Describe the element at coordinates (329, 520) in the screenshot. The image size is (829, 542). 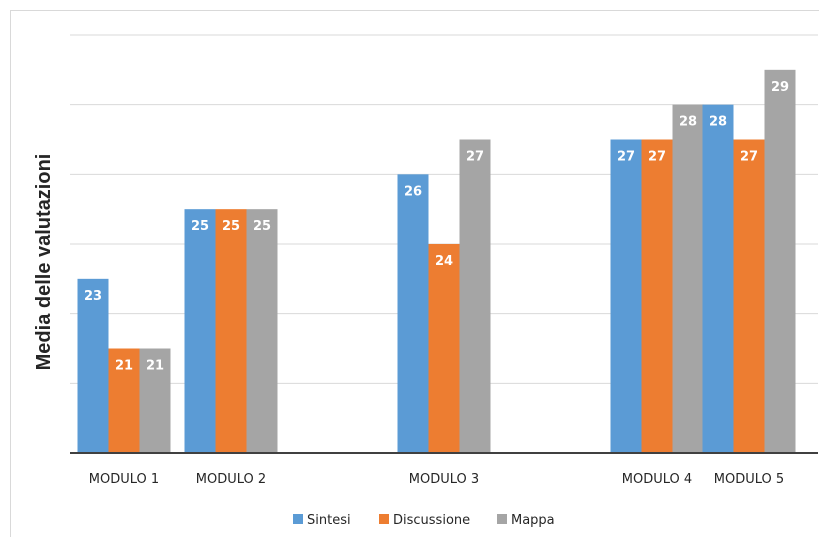
I see `legend-label-sintesi: Sintesi` at that location.